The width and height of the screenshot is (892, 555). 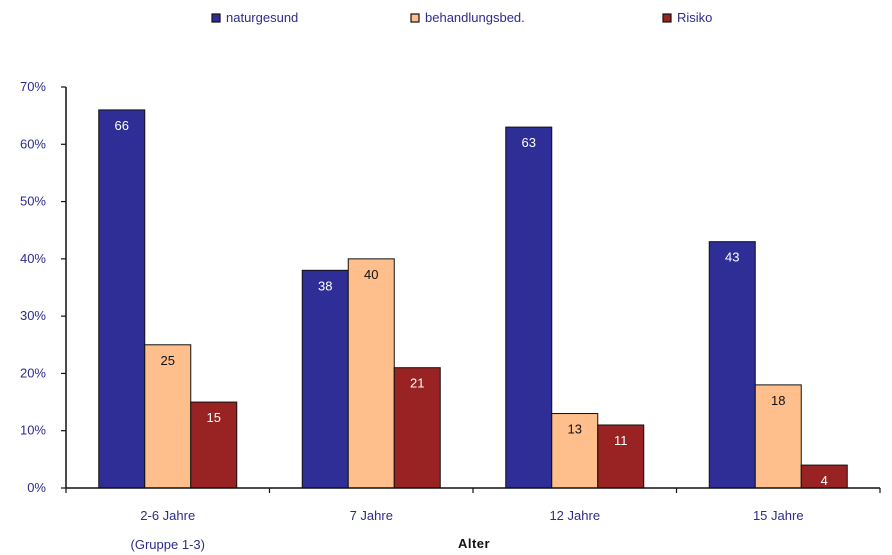 What do you see at coordinates (168, 544) in the screenshot?
I see `x-tick-sublabel: (Gruppe 1-3)` at bounding box center [168, 544].